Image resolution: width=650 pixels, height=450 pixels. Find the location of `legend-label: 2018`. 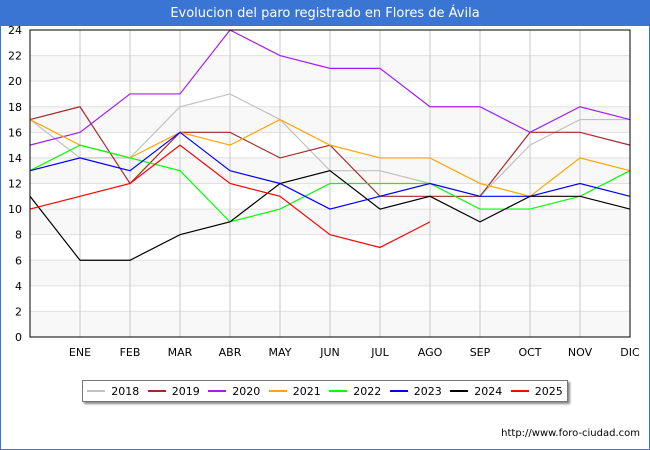

legend-label: 2018 is located at coordinates (125, 391).